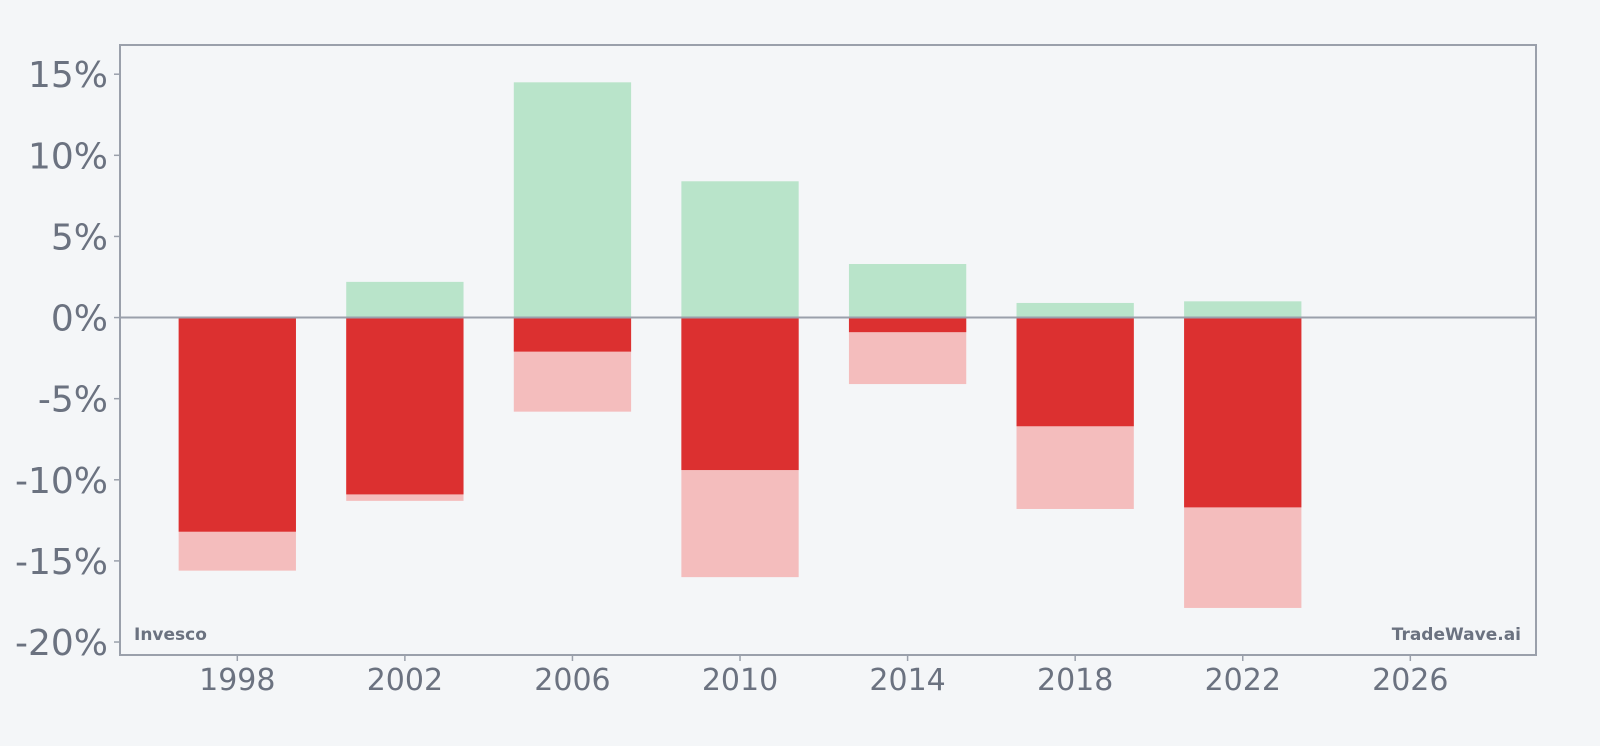  What do you see at coordinates (237, 680) in the screenshot?
I see `x-tick-label: 1998` at bounding box center [237, 680].